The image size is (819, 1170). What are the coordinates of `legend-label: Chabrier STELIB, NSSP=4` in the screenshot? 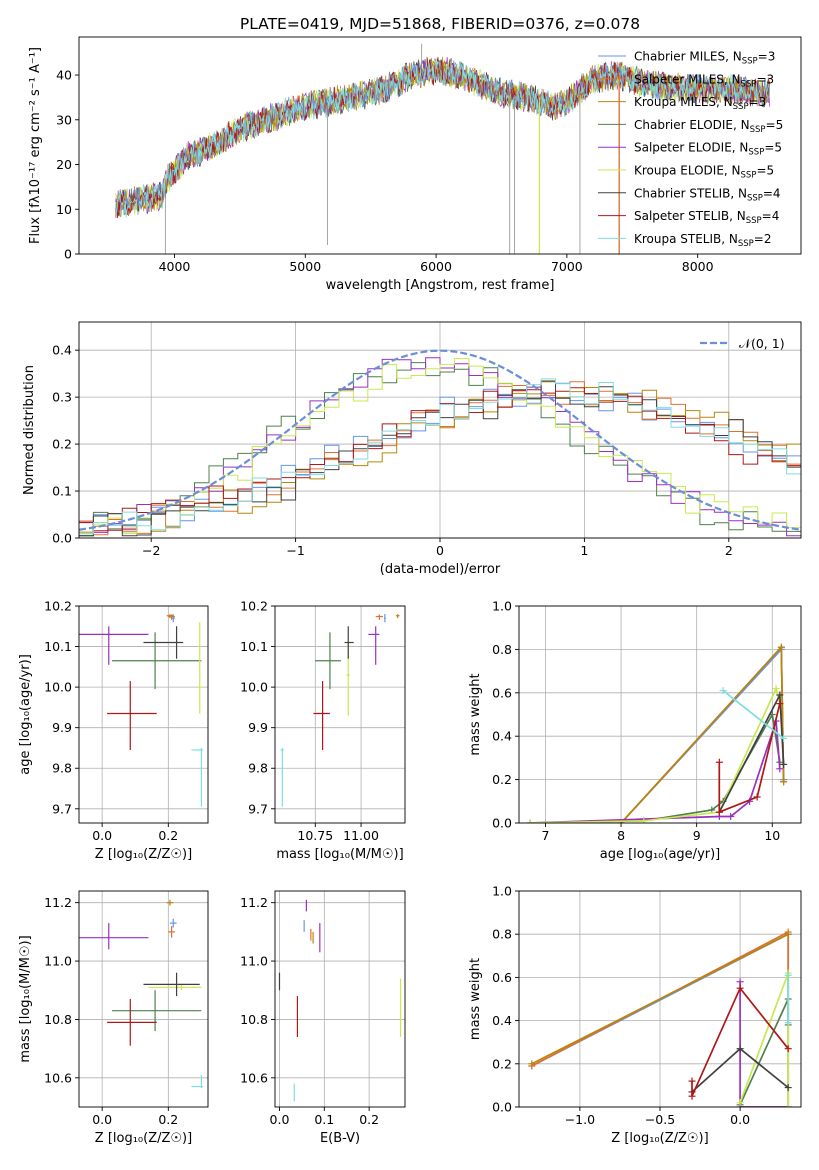 It's located at (707, 194).